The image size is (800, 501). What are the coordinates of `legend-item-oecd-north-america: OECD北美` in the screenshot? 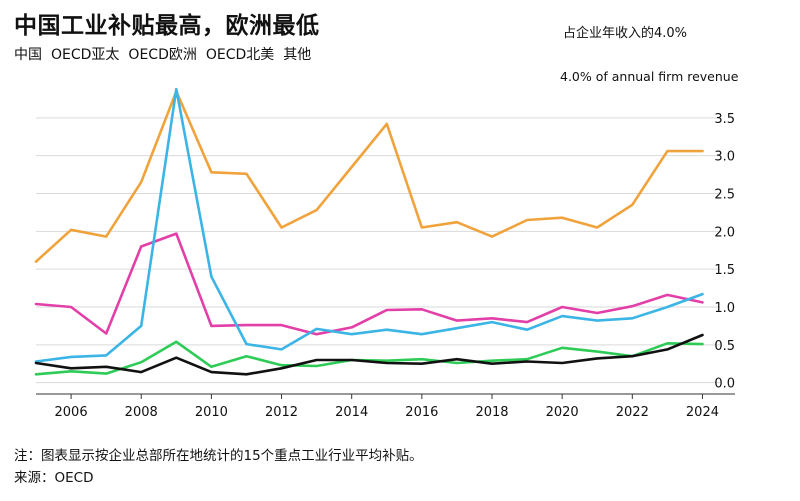 It's located at (240, 55).